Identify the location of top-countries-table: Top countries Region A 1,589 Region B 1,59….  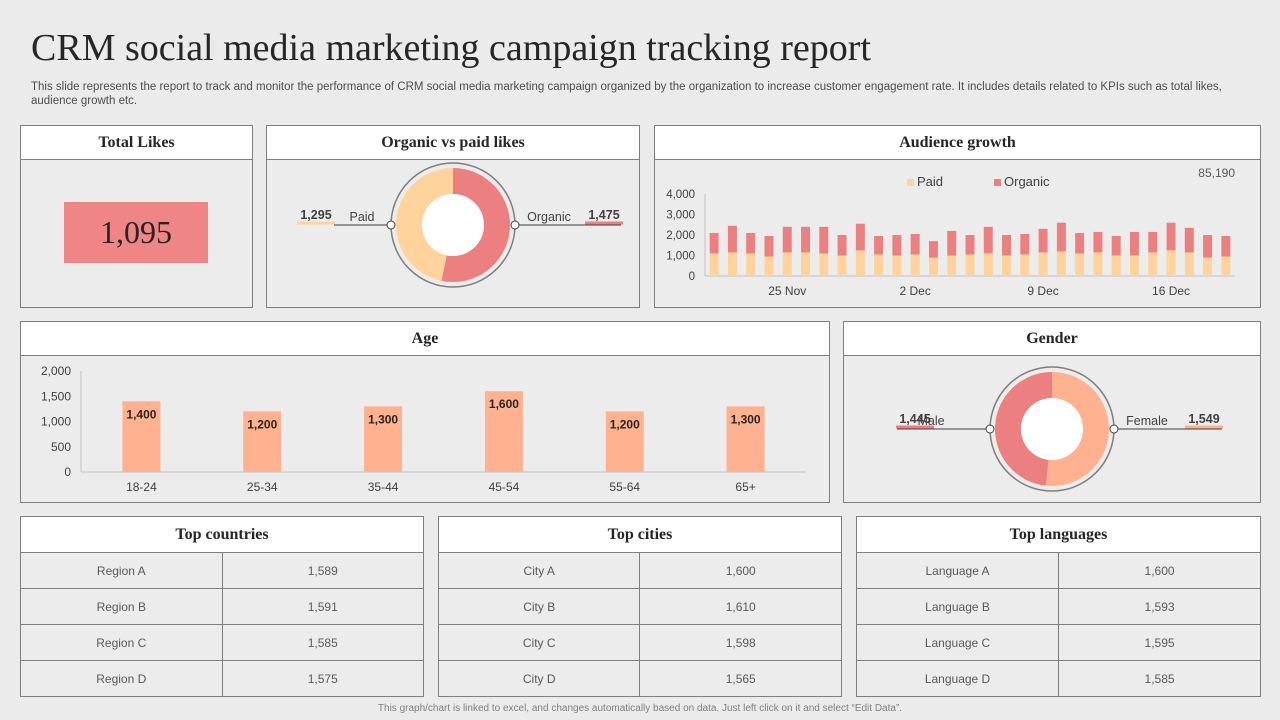
(222, 606).